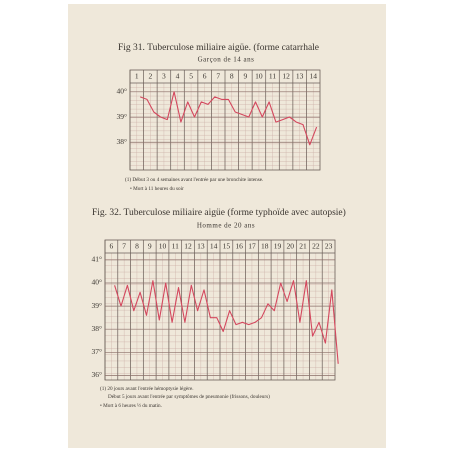  What do you see at coordinates (137, 76) in the screenshot?
I see `day-label: 1` at bounding box center [137, 76].